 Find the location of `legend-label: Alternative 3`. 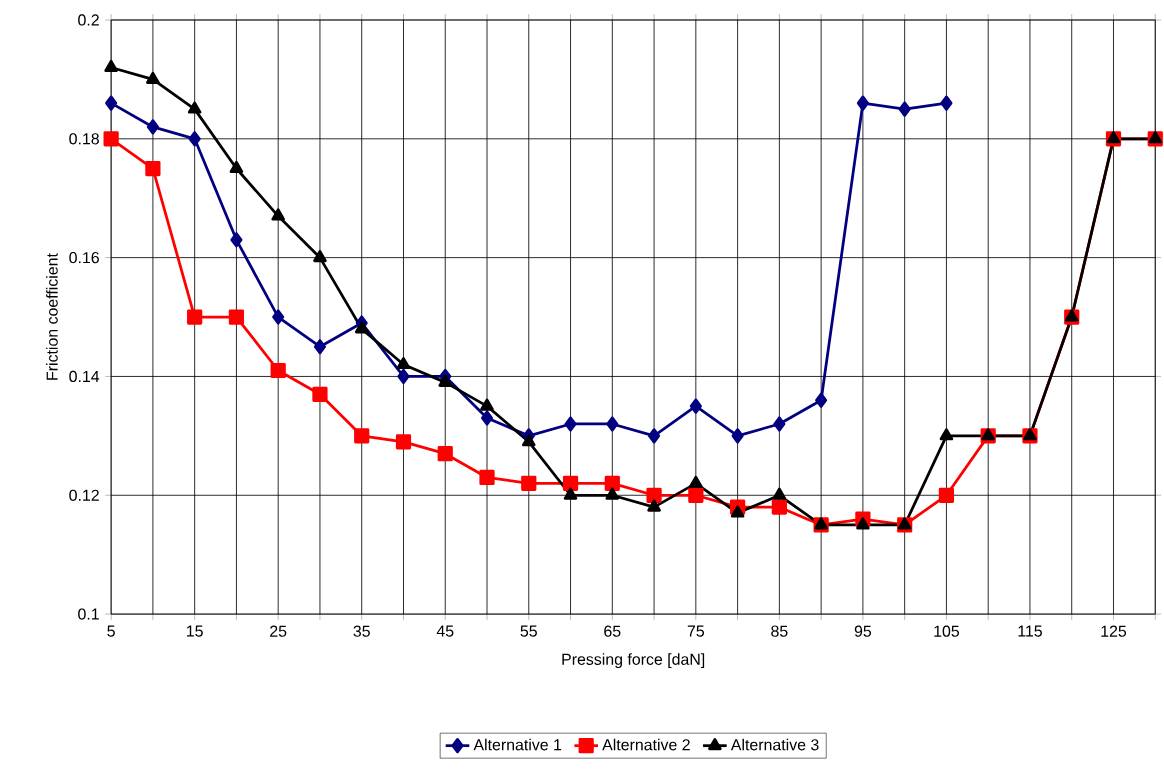

legend-label: Alternative 3 is located at coordinates (774, 744).